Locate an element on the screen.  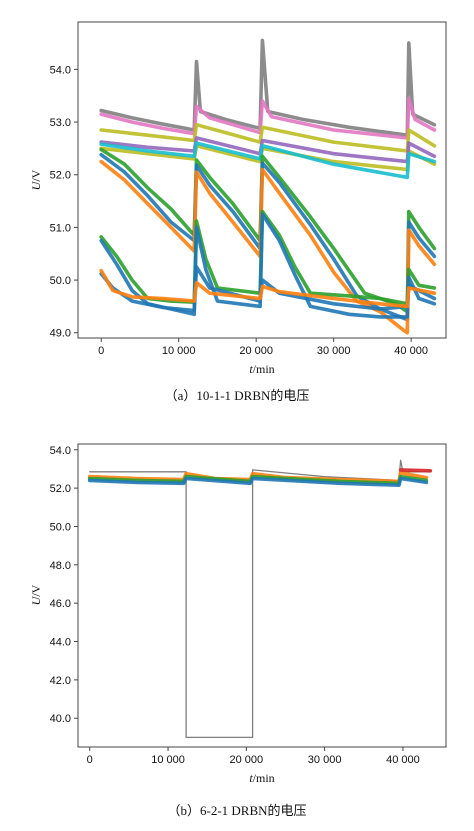
chart-a-y-axis-label: U/V is located at coordinates (36, 179).